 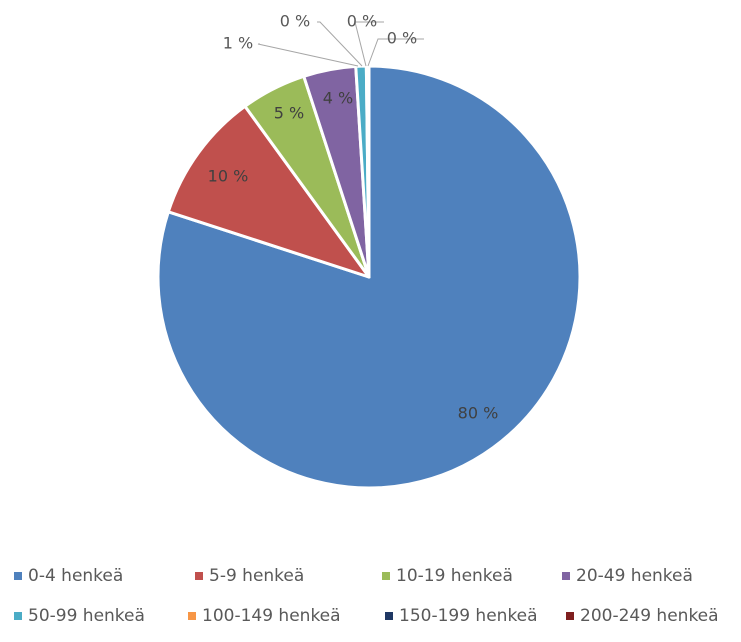 I want to click on legend-item: 100-149 henkeä, so click(x=264, y=616).